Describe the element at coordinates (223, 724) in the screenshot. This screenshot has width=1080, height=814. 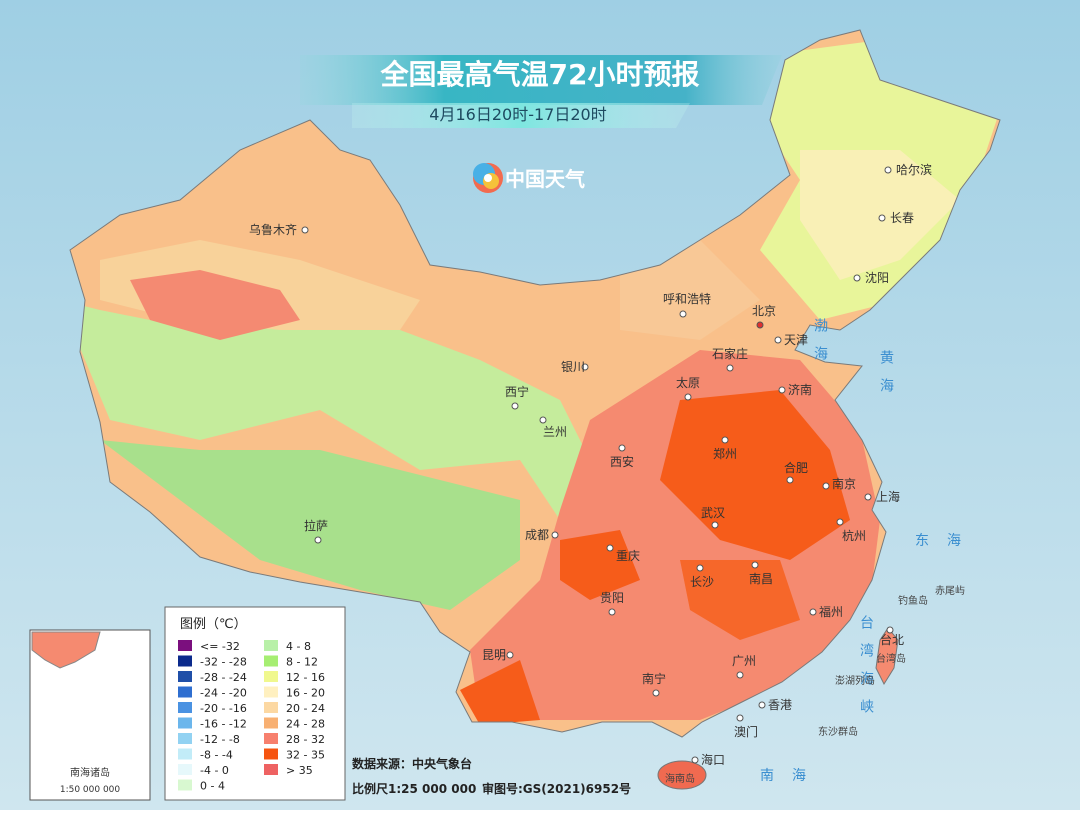
I see `legend-label: -16 - -12` at that location.